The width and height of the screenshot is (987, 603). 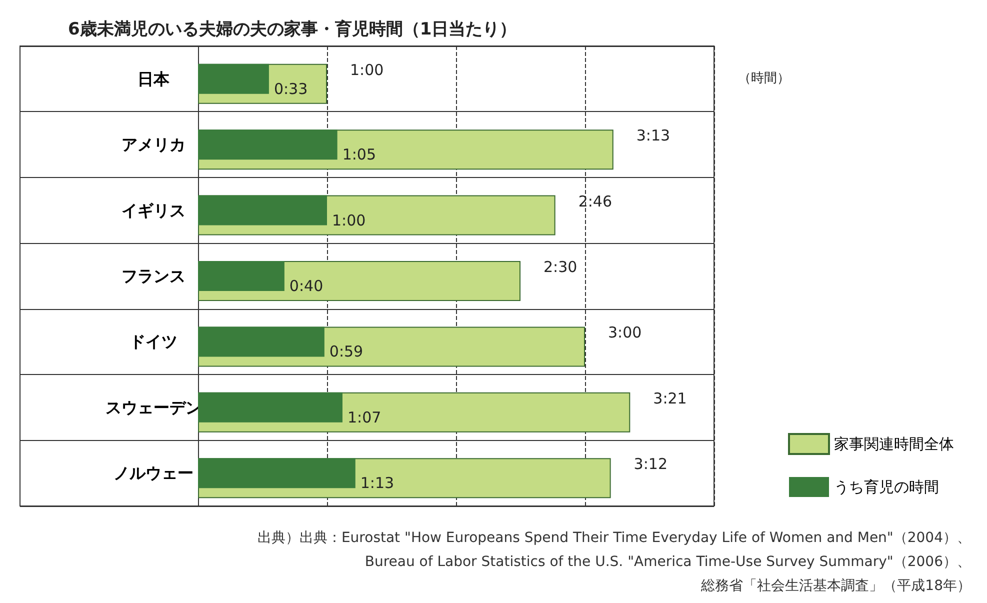 What do you see at coordinates (561, 267) in the screenshot?
I see `data-label: 2:30` at bounding box center [561, 267].